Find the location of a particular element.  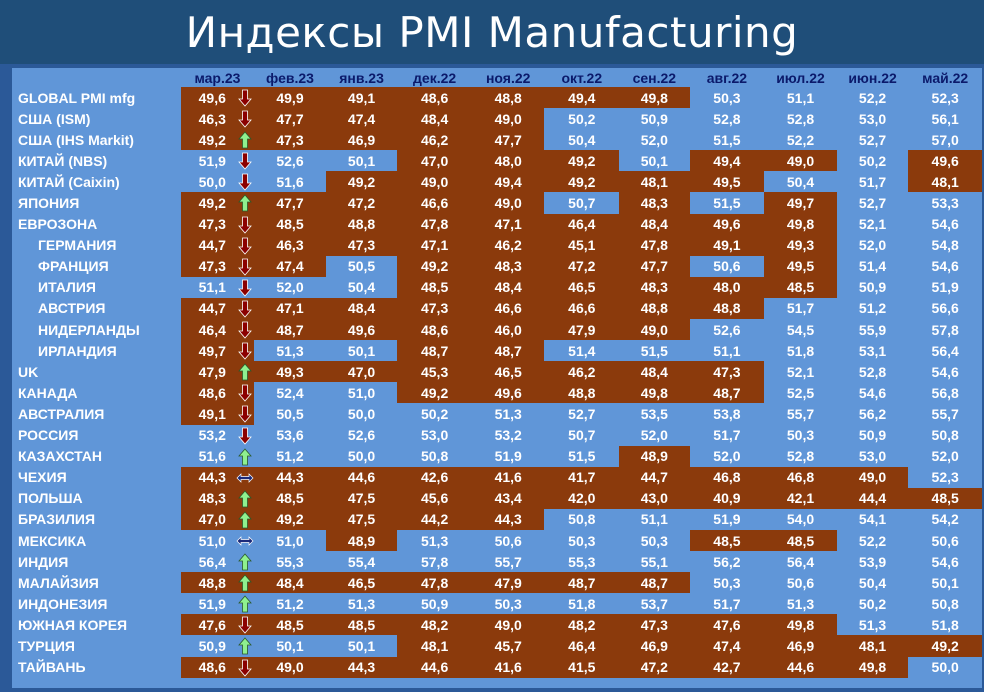

pmi-value: 51,0 is located at coordinates (290, 540).